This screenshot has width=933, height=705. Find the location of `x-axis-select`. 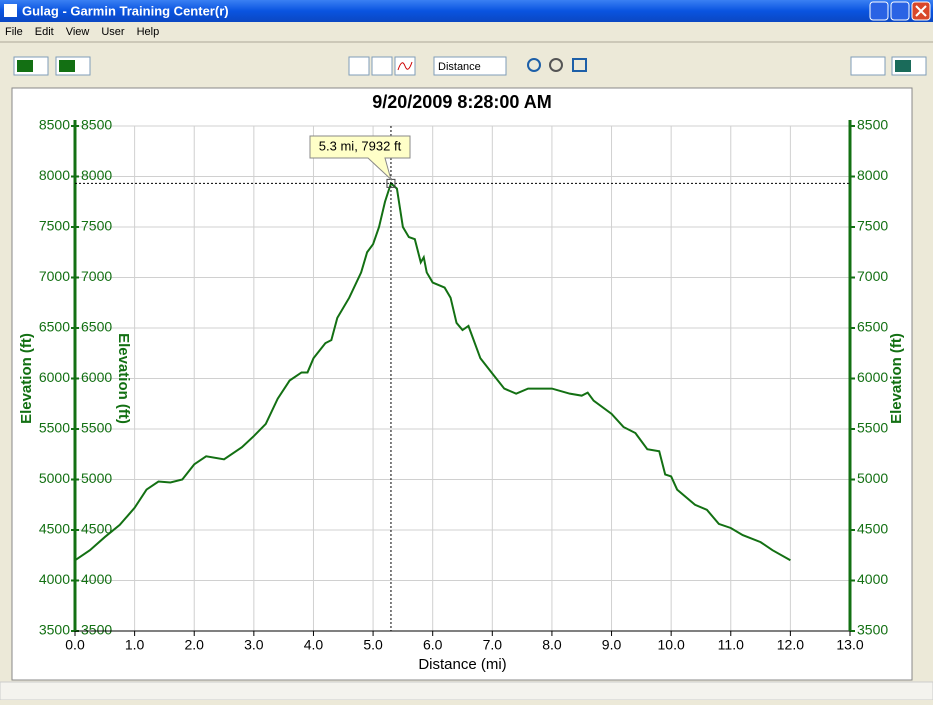

x-axis-select is located at coordinates (470, 66).